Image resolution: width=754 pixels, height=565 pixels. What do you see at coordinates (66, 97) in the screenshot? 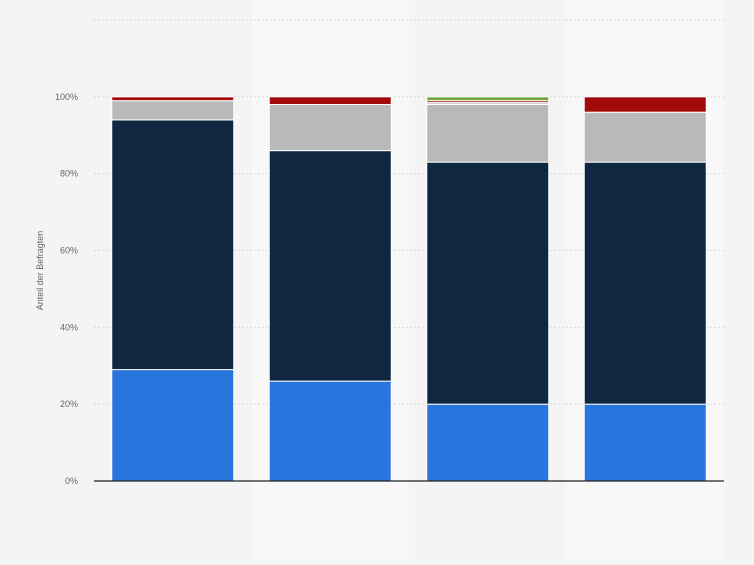
I see `y-tick-label: 100%` at bounding box center [66, 97].